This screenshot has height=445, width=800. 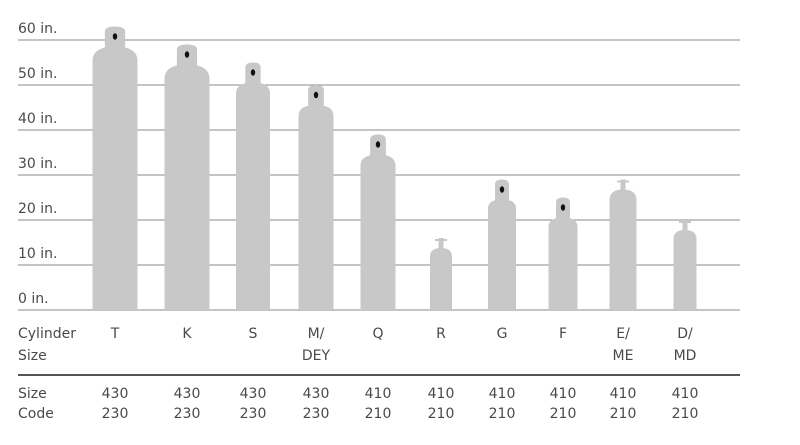 What do you see at coordinates (33, 299) in the screenshot?
I see `y-tick-label: 0 in.` at bounding box center [33, 299].